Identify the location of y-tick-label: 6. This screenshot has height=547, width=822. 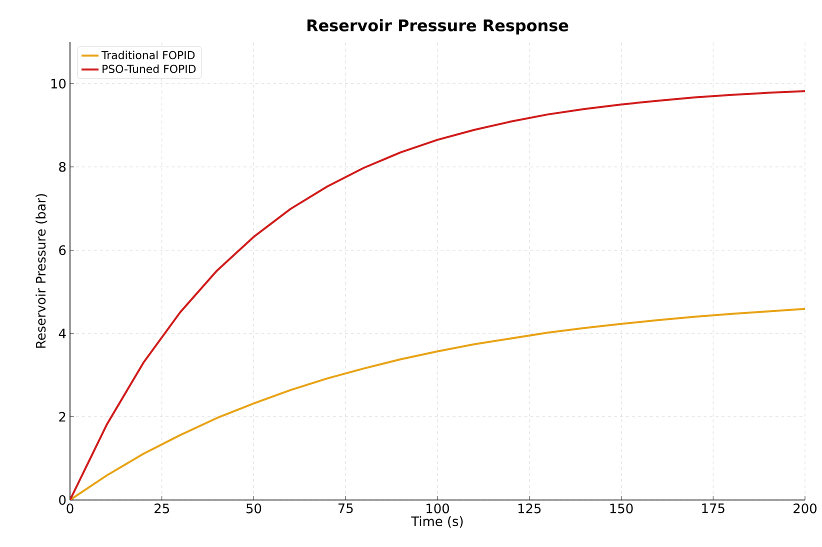
(62, 250).